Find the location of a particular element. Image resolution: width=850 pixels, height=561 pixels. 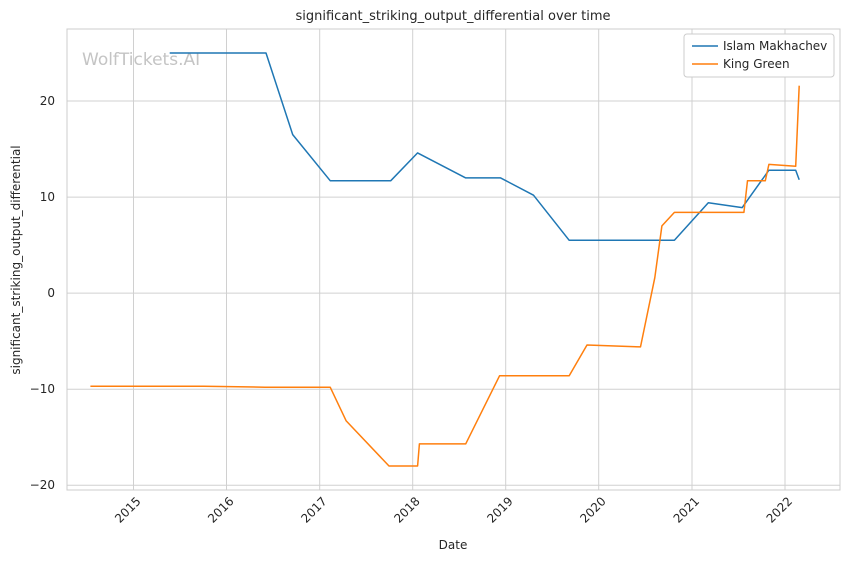

legend-label-islam-makhachev: Islam Makhachev is located at coordinates (775, 46).